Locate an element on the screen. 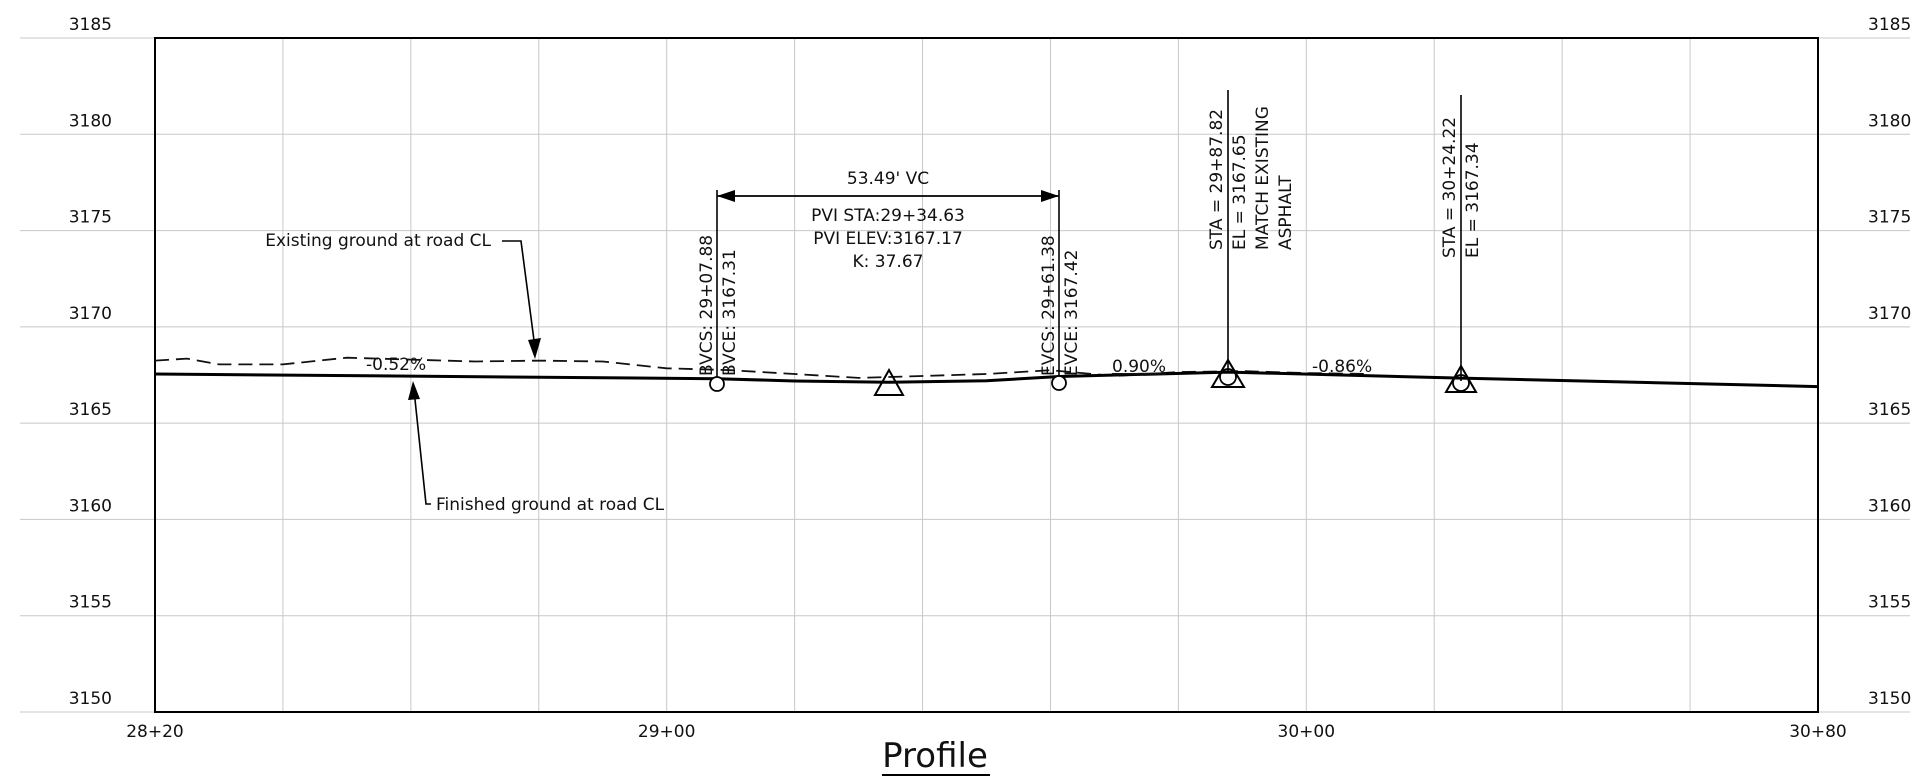  profile-title: Profile is located at coordinates (935, 756).